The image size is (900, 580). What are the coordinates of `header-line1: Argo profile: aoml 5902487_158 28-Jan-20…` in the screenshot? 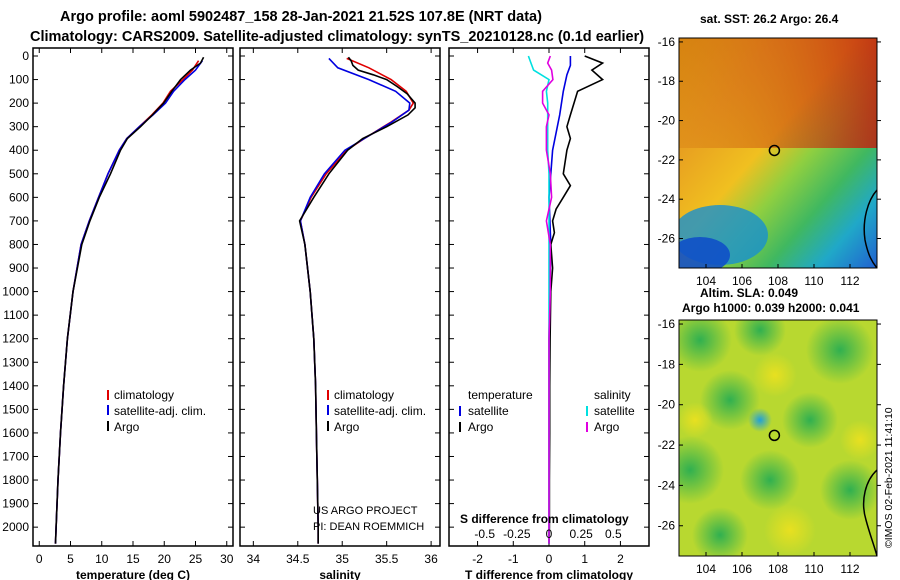 It's located at (301, 17).